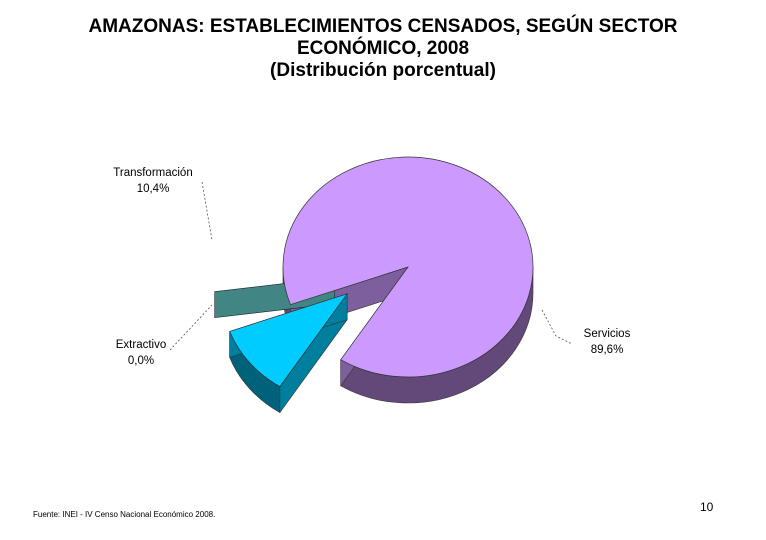 This screenshot has width=766, height=540. What do you see at coordinates (153, 181) in the screenshot?
I see `label-transformacion: Transformación 10,4%` at bounding box center [153, 181].